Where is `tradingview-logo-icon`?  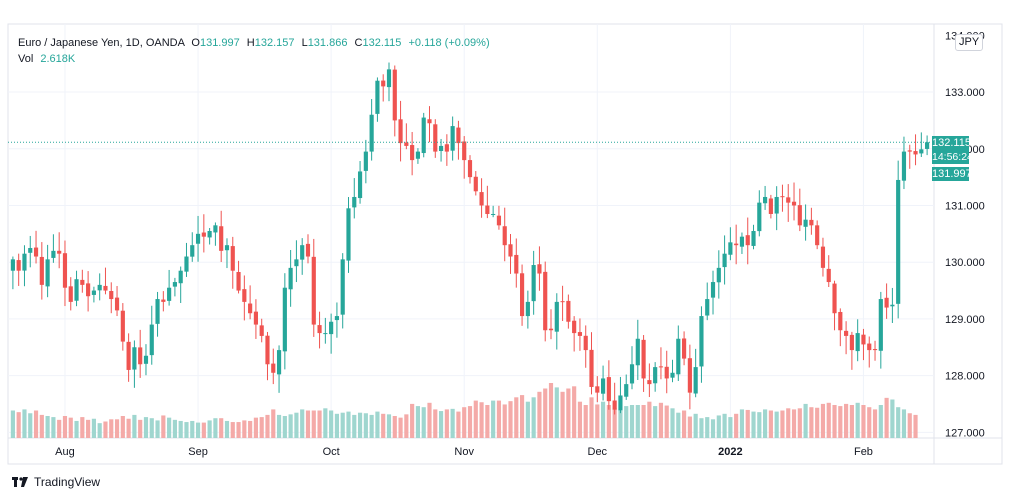 tradingview-logo-icon is located at coordinates (20, 482).